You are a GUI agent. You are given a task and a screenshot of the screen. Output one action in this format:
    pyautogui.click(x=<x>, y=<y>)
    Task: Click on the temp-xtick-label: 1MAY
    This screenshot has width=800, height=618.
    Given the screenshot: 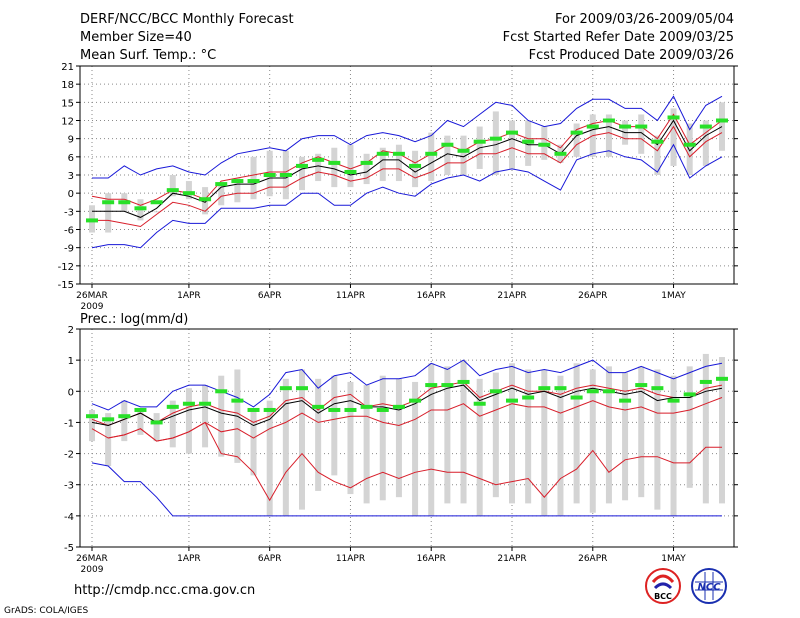 What is the action you would take?
    pyautogui.click(x=673, y=296)
    